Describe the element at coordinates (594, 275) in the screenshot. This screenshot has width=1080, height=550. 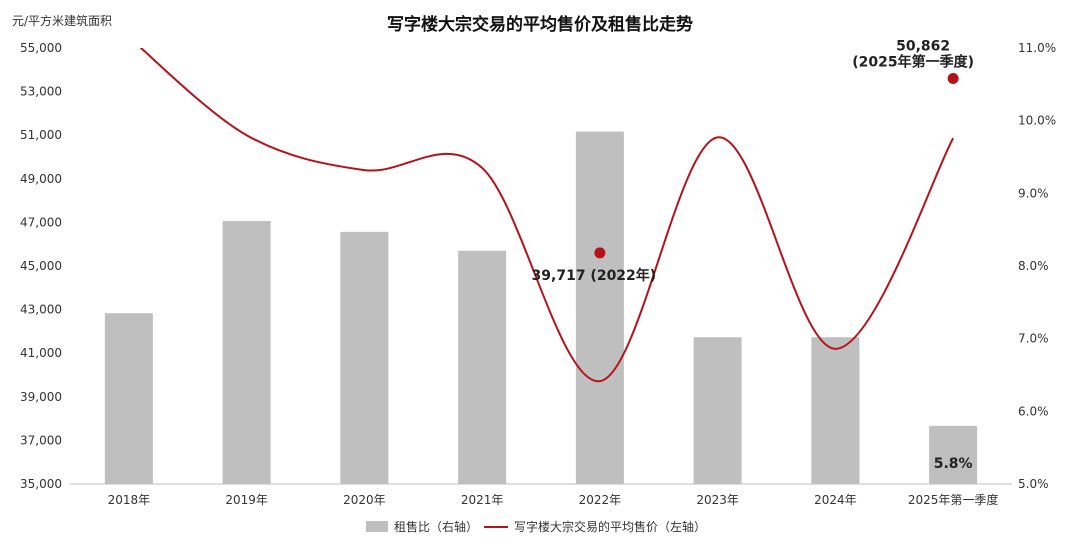
I see `annotation-label: 39,717 (2022年)` at that location.